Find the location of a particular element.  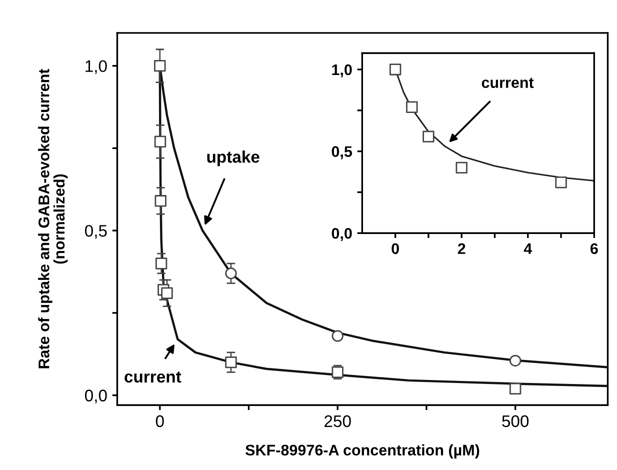

y-axis-title: Rate of uptake and GABA-evoked current (normalized) is located at coordinates (53, 218).